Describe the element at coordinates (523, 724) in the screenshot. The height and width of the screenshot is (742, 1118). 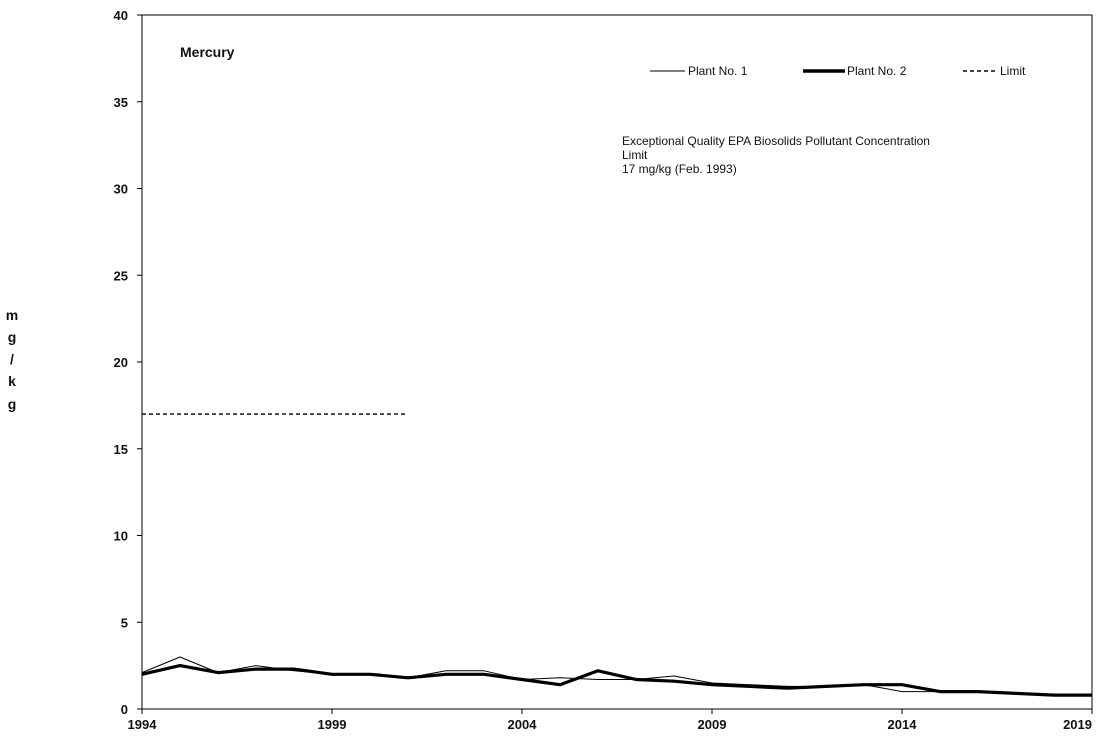
I see `x-tick-label: 2004` at that location.